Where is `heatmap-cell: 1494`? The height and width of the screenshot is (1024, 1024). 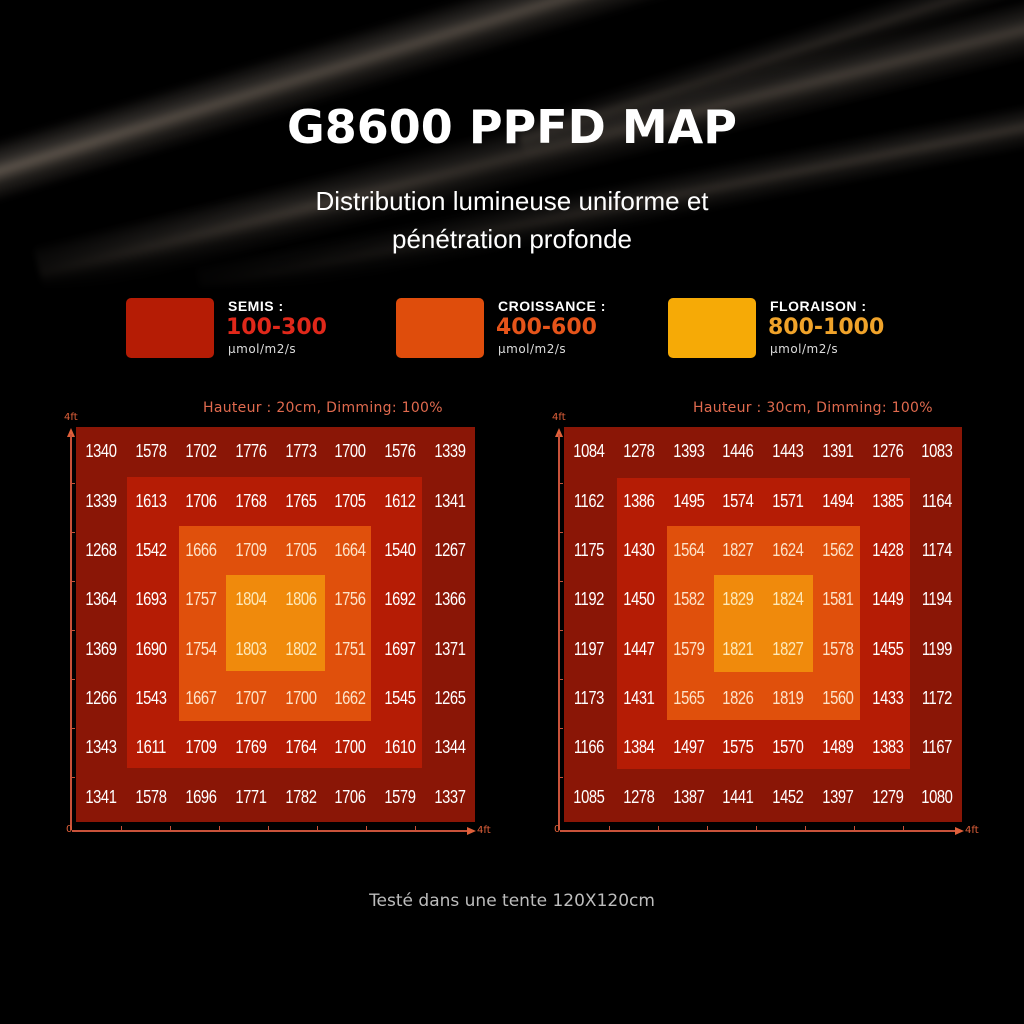 heatmap-cell: 1494 is located at coordinates (838, 500).